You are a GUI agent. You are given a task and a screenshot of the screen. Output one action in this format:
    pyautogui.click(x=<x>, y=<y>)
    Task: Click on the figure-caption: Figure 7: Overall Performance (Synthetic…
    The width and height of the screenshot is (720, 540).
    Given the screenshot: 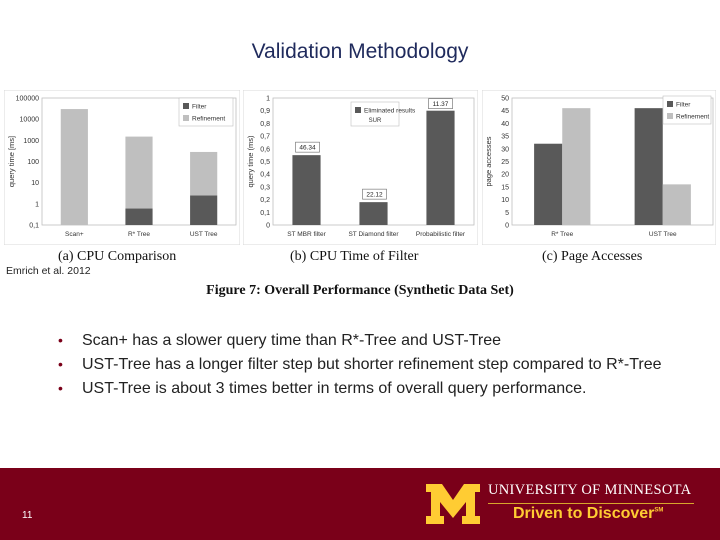 What is the action you would take?
    pyautogui.click(x=360, y=290)
    